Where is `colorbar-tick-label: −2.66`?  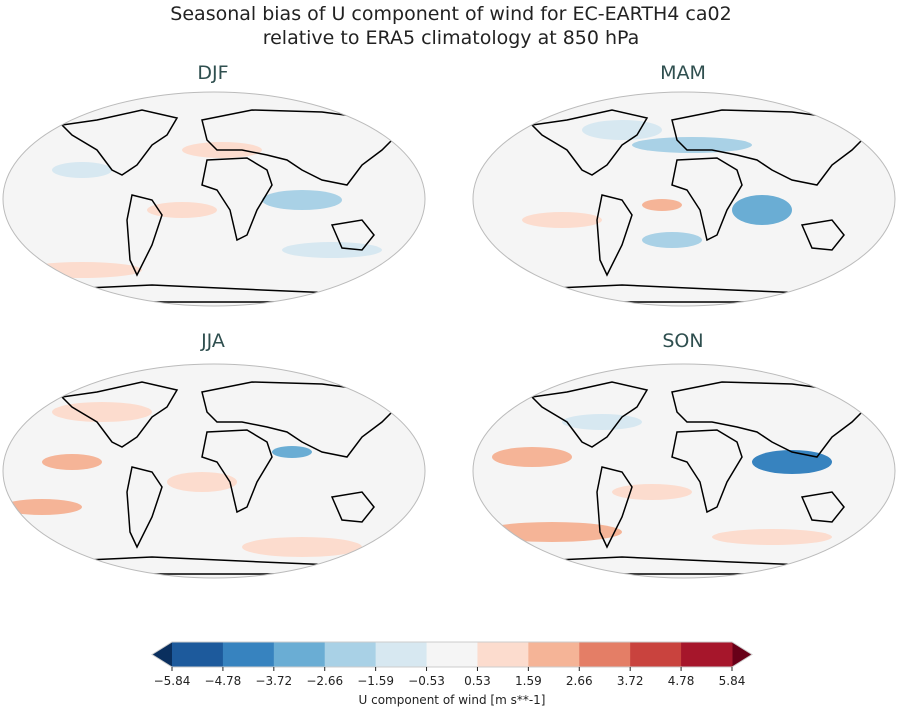 colorbar-tick-label: −2.66 is located at coordinates (324, 681).